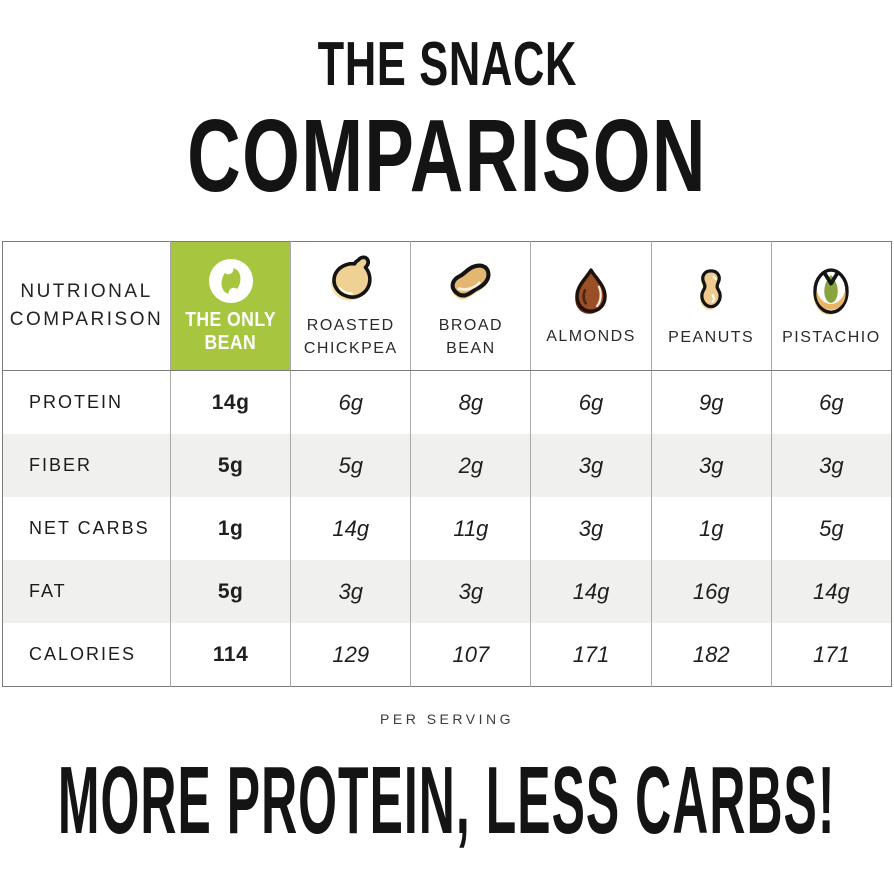 Image resolution: width=894 pixels, height=894 pixels. I want to click on corner-label: NUTRIONAL COMPARISON, so click(86, 305).